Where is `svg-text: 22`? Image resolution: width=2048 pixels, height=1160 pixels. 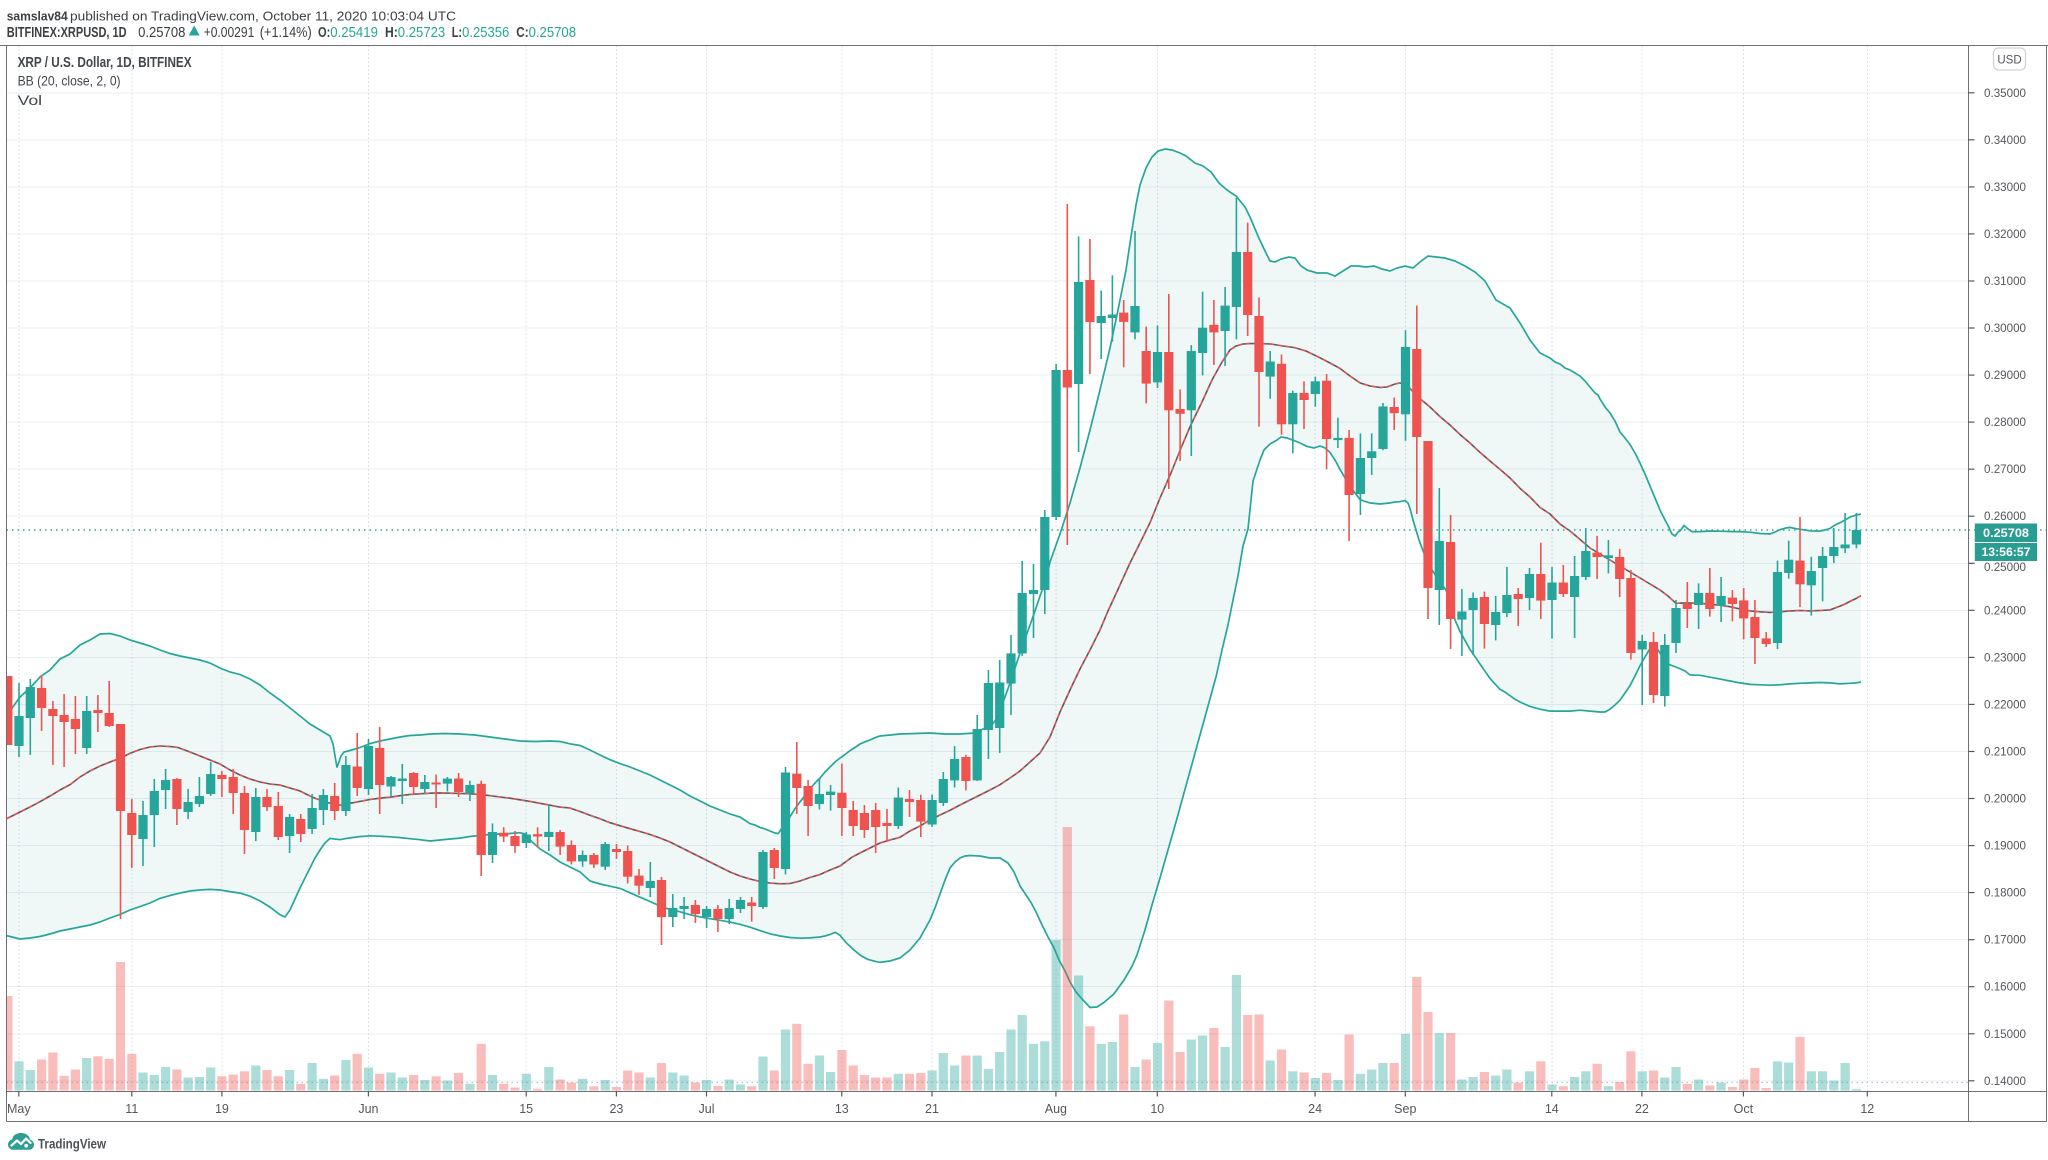 svg-text: 22 is located at coordinates (1642, 1109).